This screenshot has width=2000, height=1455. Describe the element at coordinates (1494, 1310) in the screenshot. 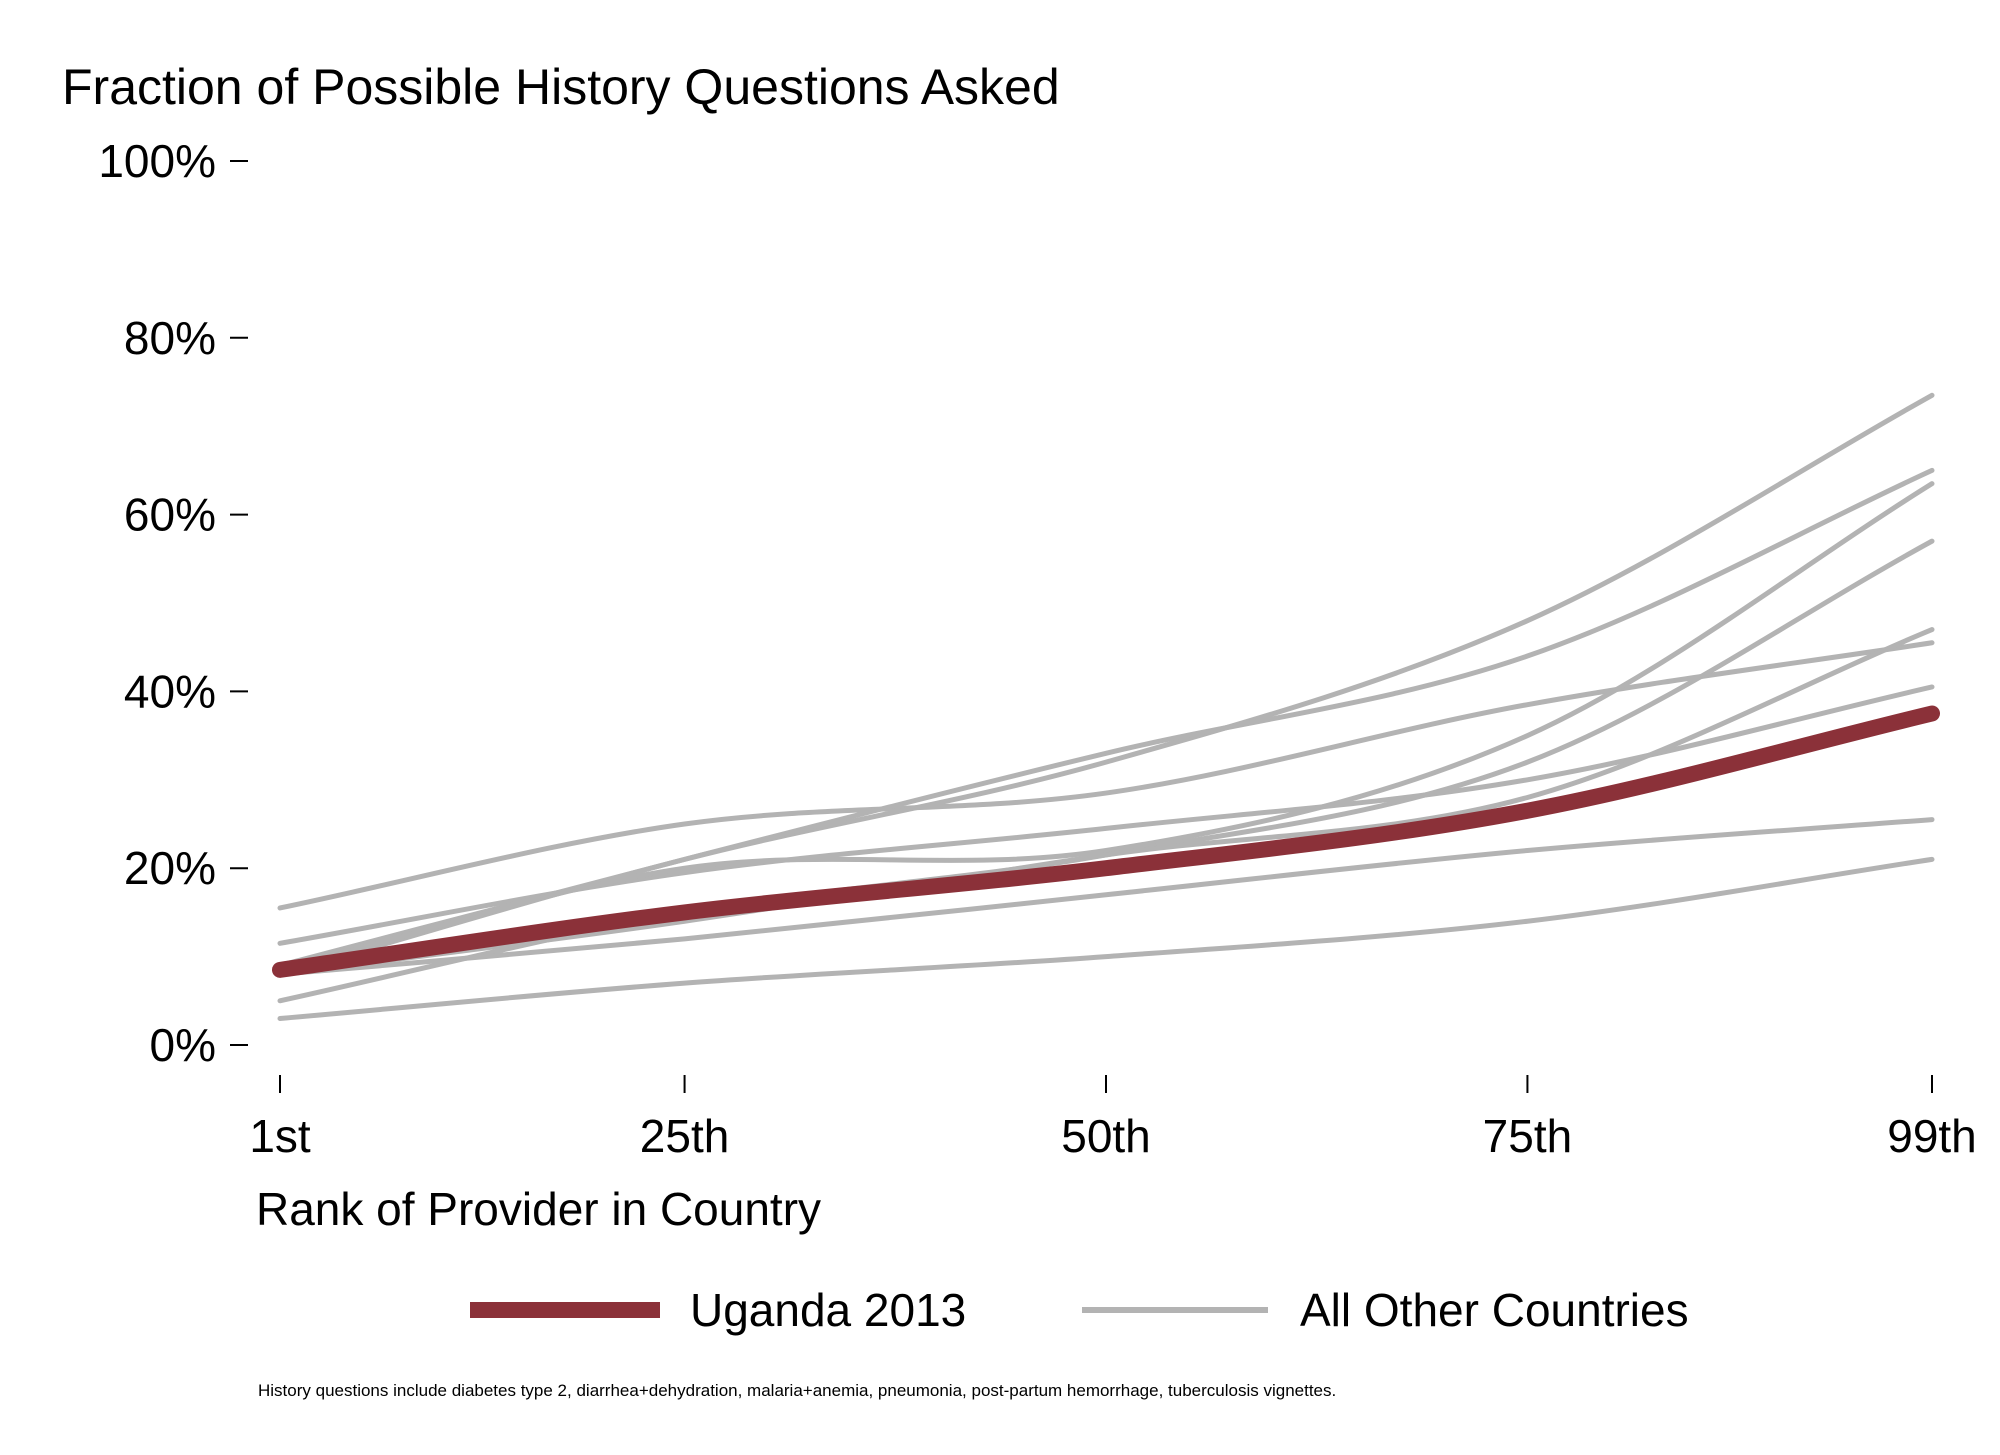

I see `legend-label-other: All Other Countries` at that location.